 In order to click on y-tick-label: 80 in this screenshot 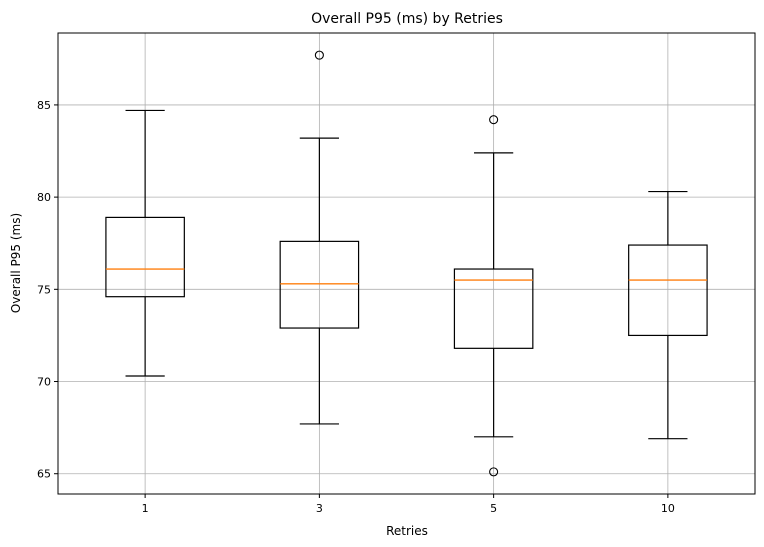, I will do `click(44, 197)`.